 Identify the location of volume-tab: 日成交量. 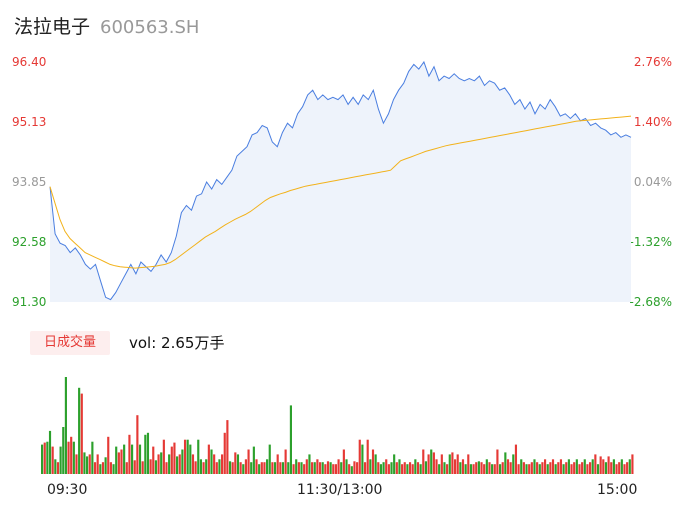
(70, 343).